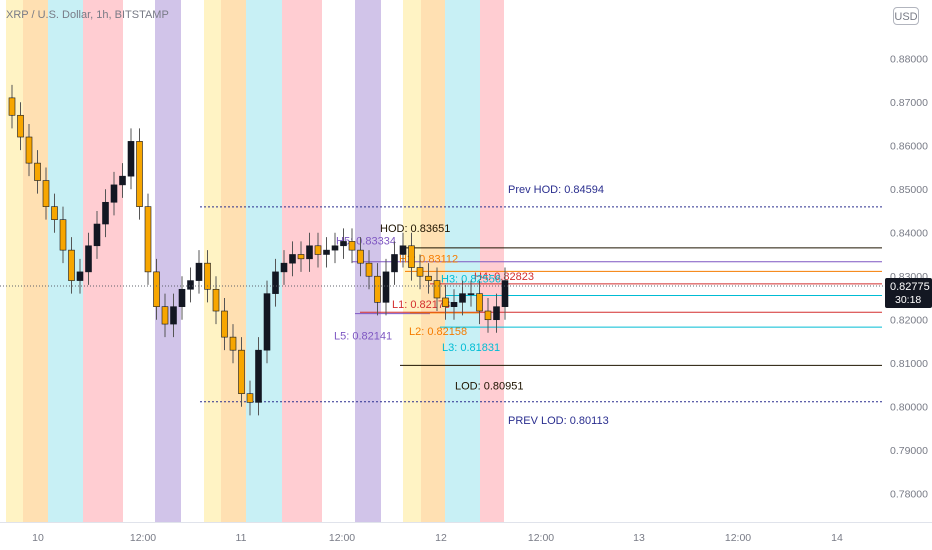 Image resolution: width=932 pixels, height=550 pixels. Describe the element at coordinates (909, 234) in the screenshot. I see `y-tick-label: 0.84000` at that location.